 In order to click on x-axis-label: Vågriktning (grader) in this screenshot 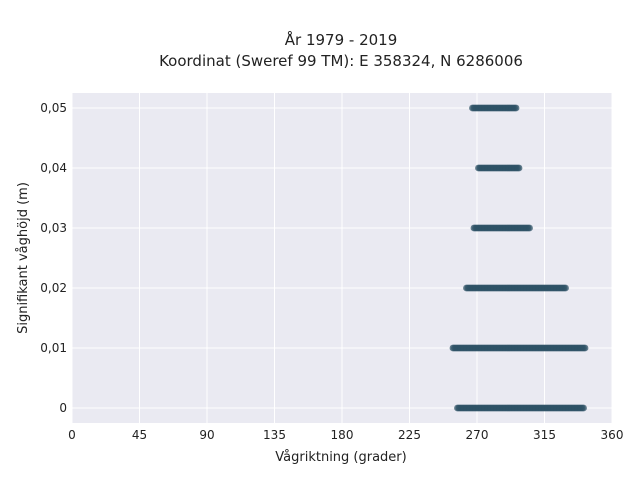, I will do `click(340, 457)`.